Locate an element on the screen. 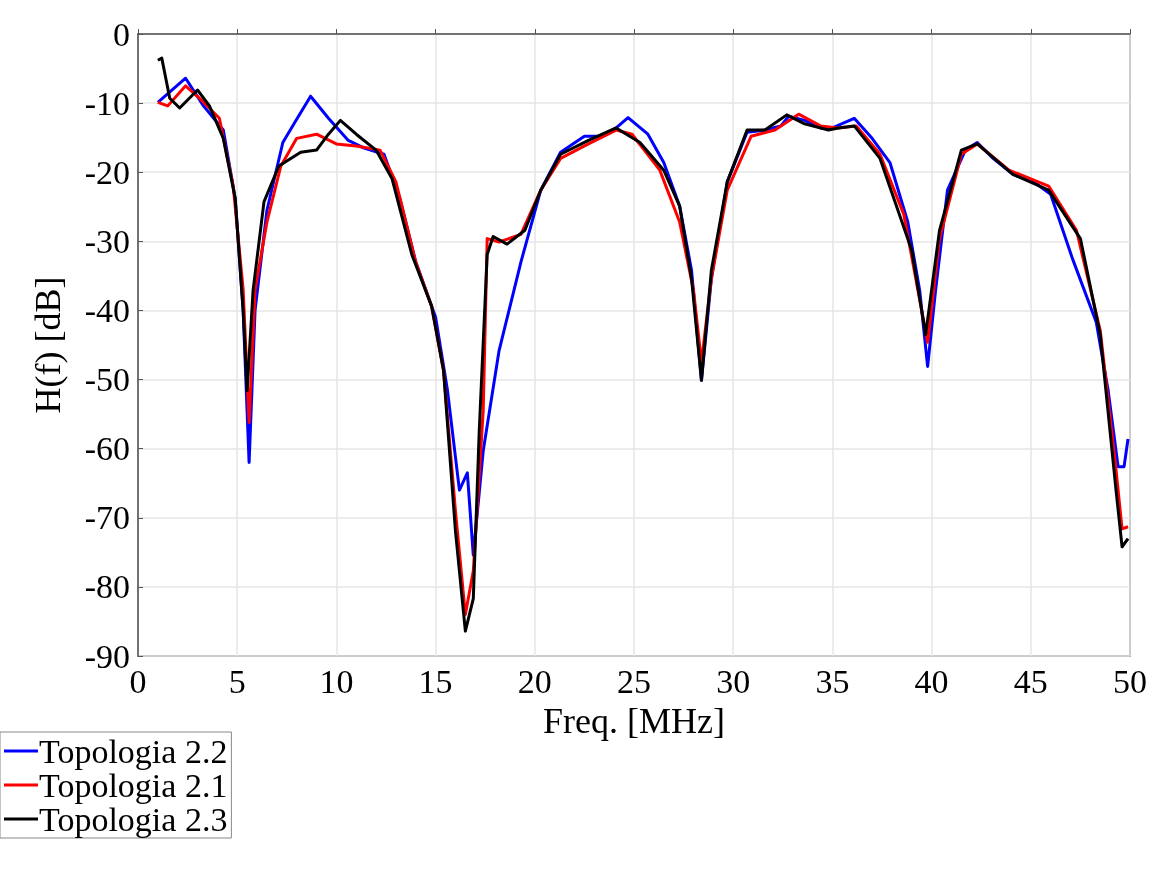 This screenshot has height=877, width=1171. y-tick-label: -40 is located at coordinates (107, 310).